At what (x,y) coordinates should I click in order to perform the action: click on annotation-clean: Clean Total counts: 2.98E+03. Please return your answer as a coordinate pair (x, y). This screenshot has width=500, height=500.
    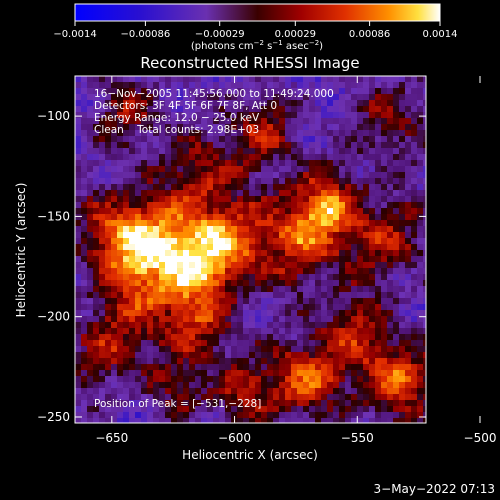
    Looking at the image, I should click on (176, 130).